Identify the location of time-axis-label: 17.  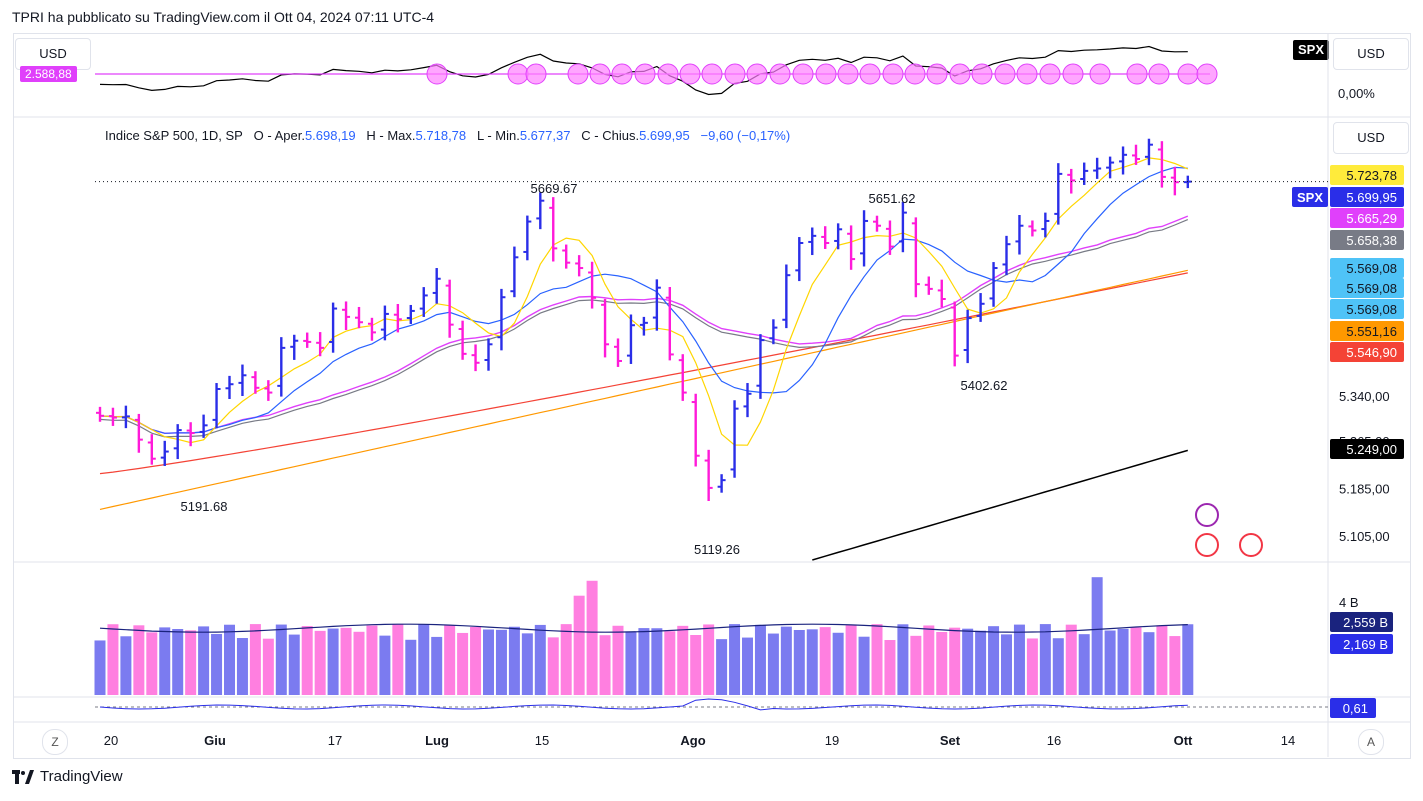
(335, 740).